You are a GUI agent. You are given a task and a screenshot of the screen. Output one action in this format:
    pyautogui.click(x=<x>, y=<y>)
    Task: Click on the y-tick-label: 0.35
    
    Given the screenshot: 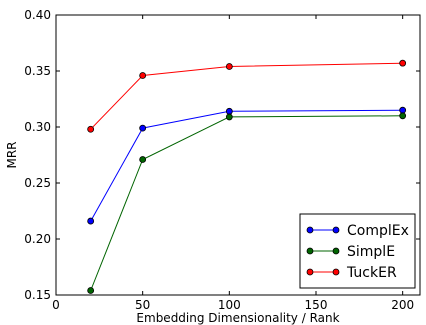 What is the action you would take?
    pyautogui.click(x=37, y=71)
    